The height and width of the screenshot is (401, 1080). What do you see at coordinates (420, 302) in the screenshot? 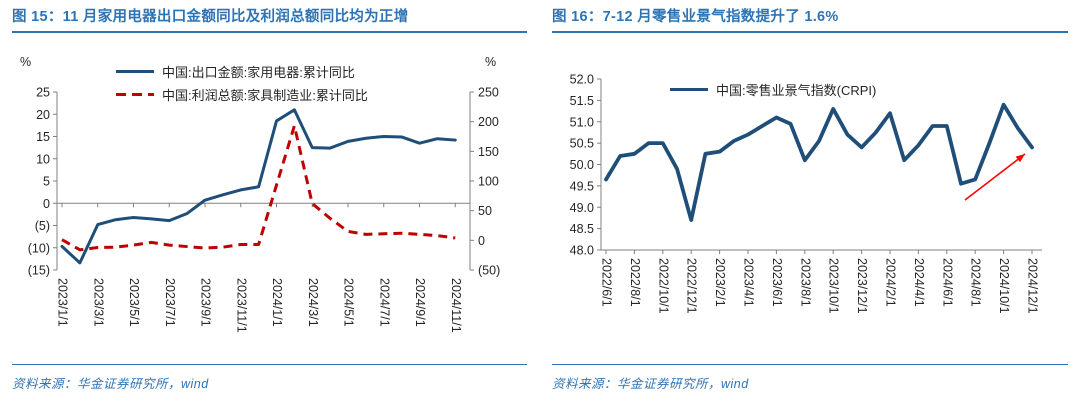
I see `svg-text: 2024/9/1` at bounding box center [420, 302].